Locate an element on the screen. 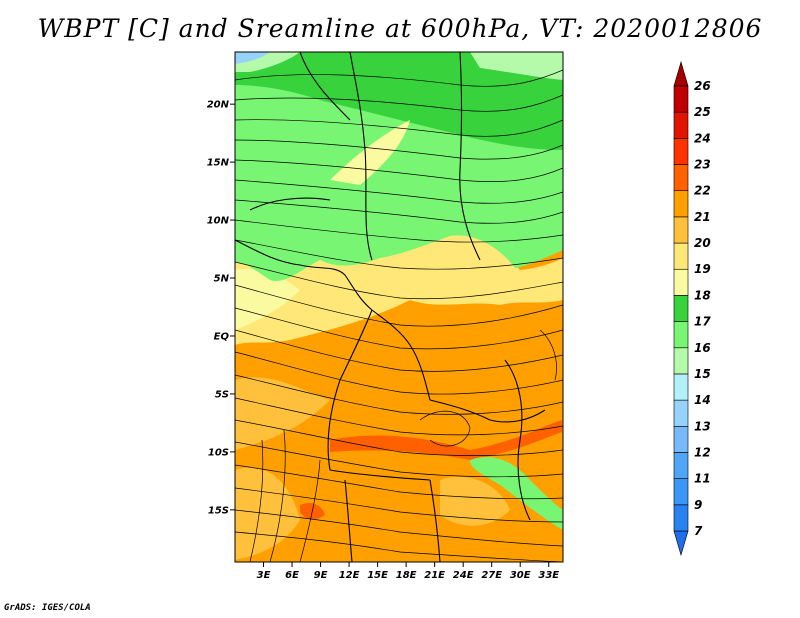 The width and height of the screenshot is (800, 618). colorbar-label: 25 is located at coordinates (702, 112).